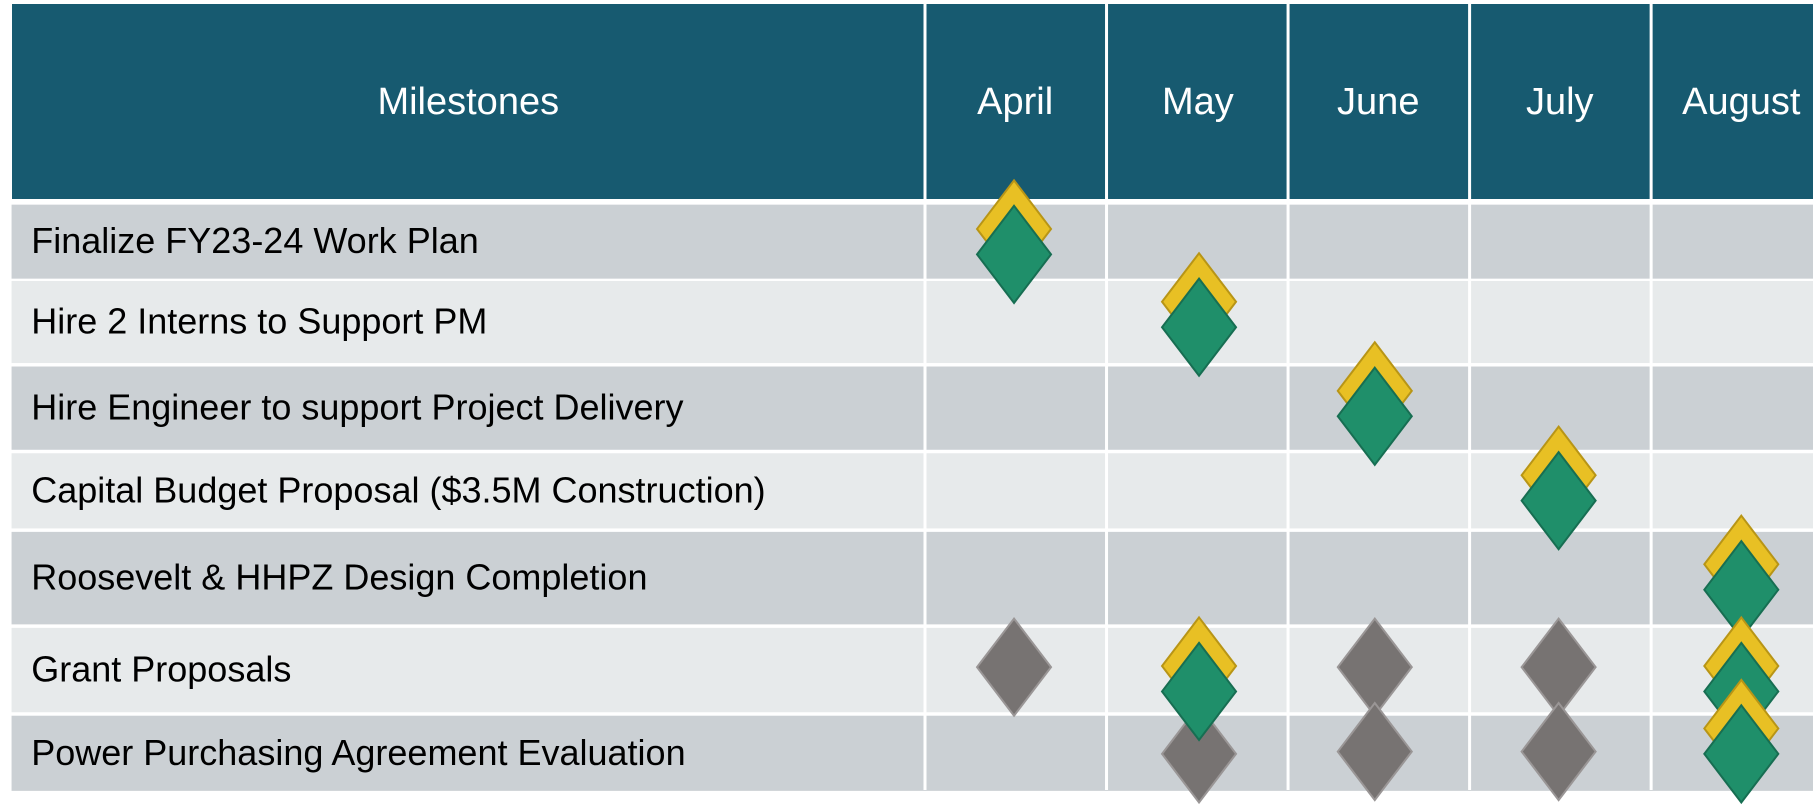 The height and width of the screenshot is (805, 1813). I want to click on header-title: Milestones, so click(468, 102).